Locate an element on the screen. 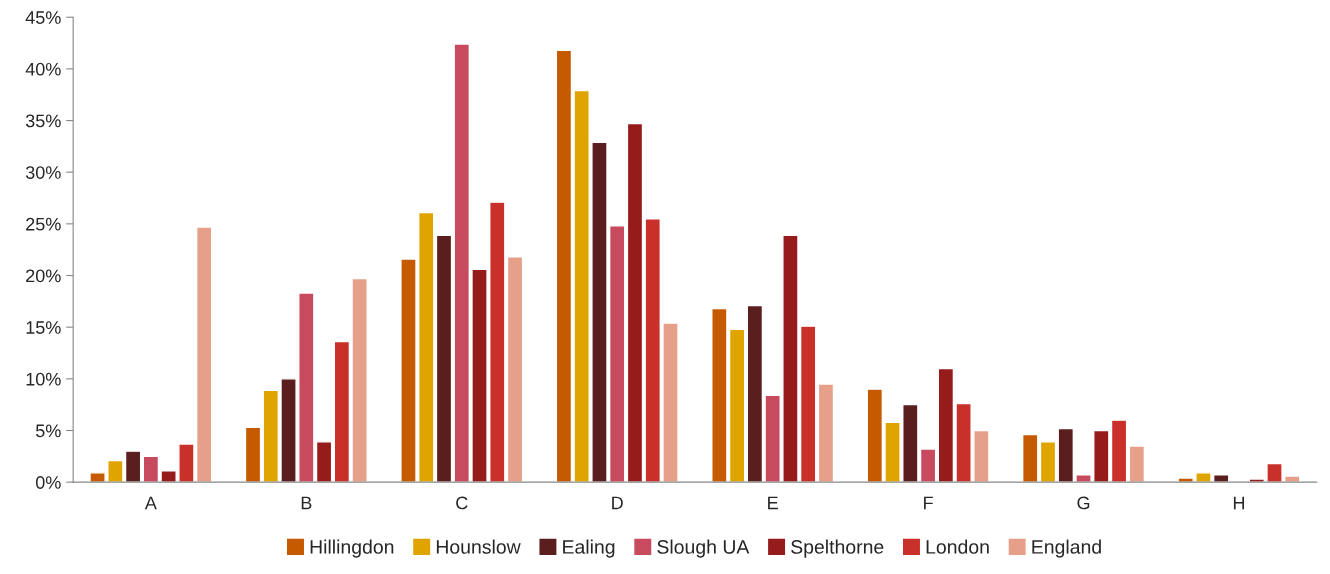  y-tick-label: 40% is located at coordinates (43, 69).